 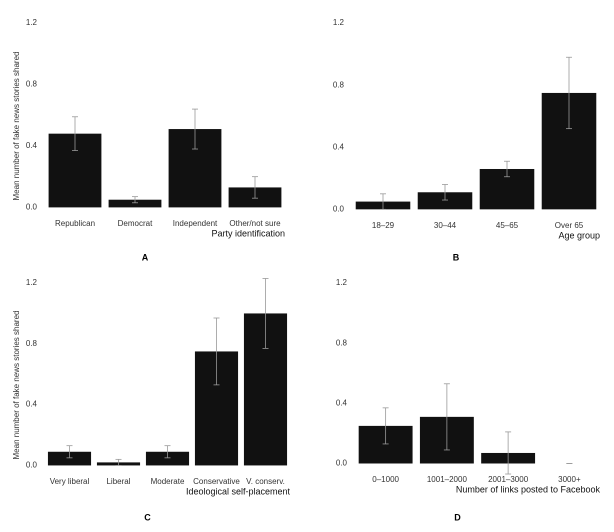 I want to click on x-tick-label: Very liberal, so click(x=70, y=481).